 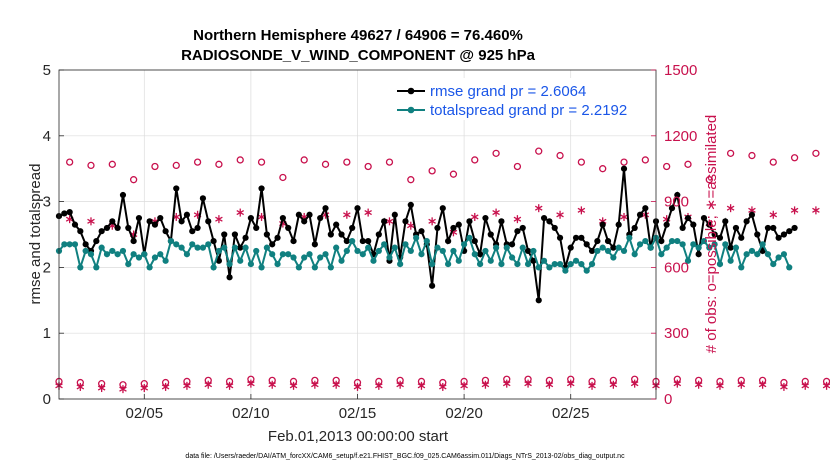 What do you see at coordinates (358, 413) in the screenshot?
I see `x-tick-label: 02/15` at bounding box center [358, 413].